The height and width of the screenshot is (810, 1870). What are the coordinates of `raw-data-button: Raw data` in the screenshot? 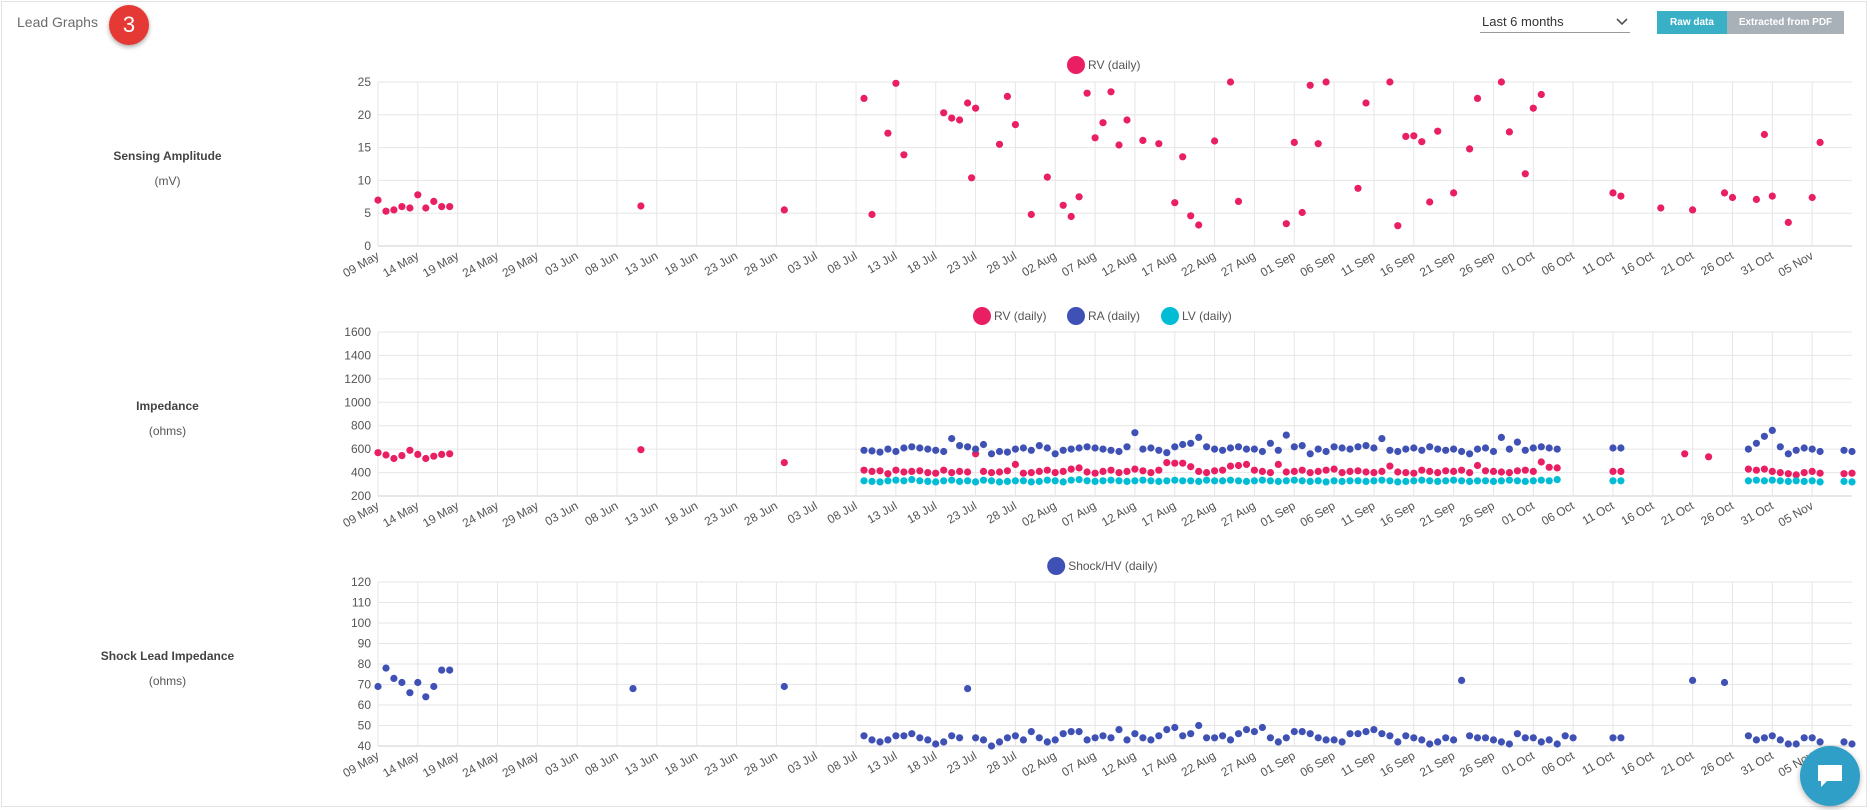 It's located at (1692, 22).